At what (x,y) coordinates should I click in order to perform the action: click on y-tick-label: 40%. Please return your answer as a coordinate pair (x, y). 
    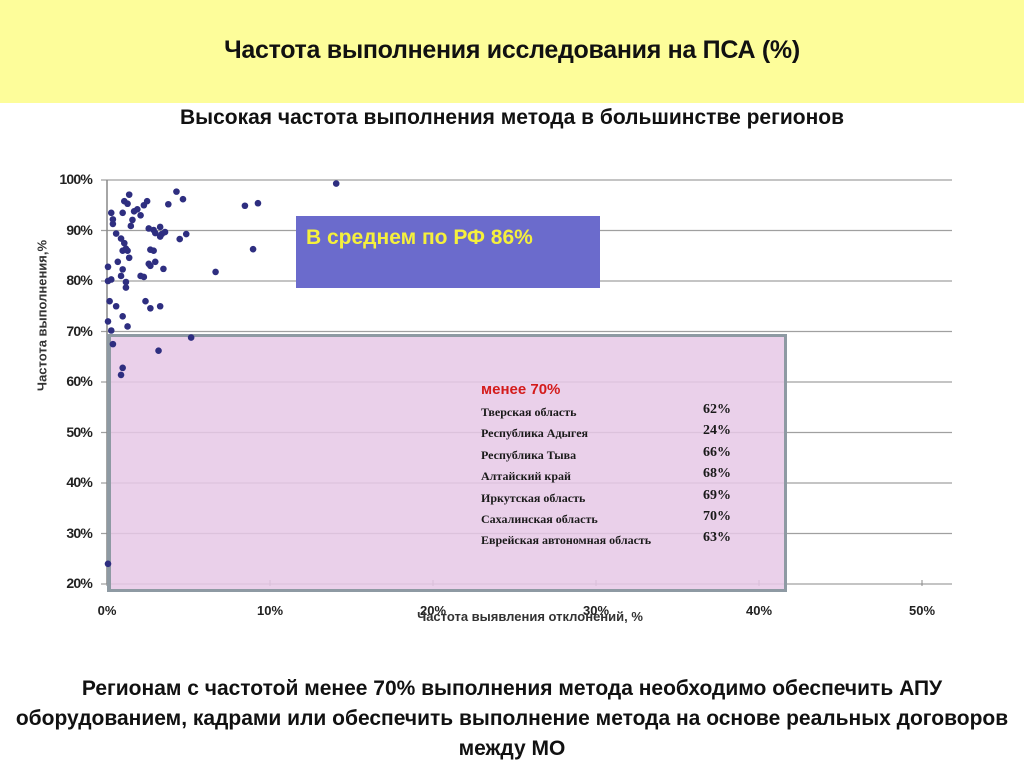
    Looking at the image, I should click on (79, 482).